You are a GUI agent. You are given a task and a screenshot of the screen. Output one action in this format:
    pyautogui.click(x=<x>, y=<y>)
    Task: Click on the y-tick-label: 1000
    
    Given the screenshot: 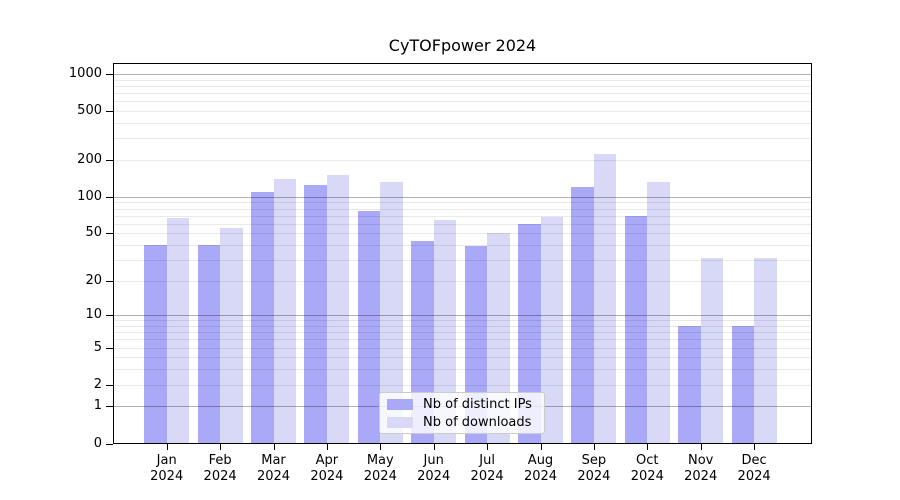 What is the action you would take?
    pyautogui.click(x=85, y=74)
    